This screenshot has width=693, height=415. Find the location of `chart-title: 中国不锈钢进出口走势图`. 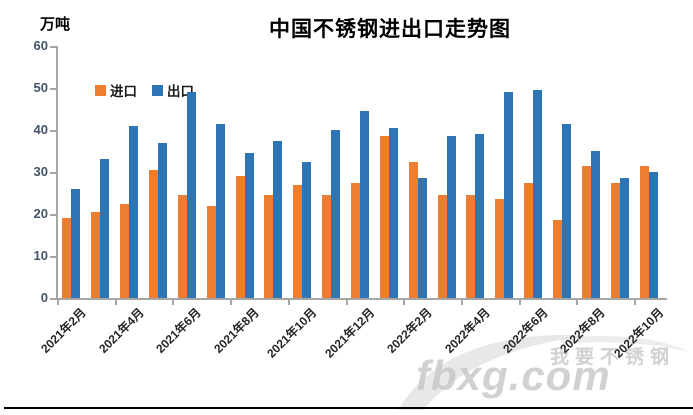

chart-title: 中国不锈钢进出口走势图 is located at coordinates (390, 29).